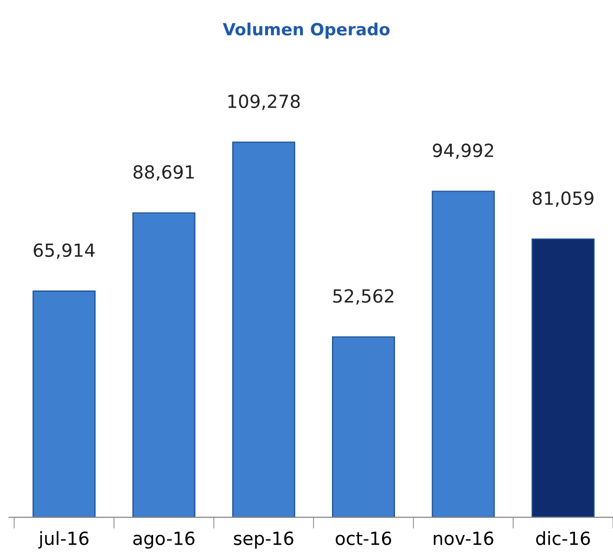 The height and width of the screenshot is (558, 613). Describe the element at coordinates (264, 102) in the screenshot. I see `data-label: 109,278` at that location.